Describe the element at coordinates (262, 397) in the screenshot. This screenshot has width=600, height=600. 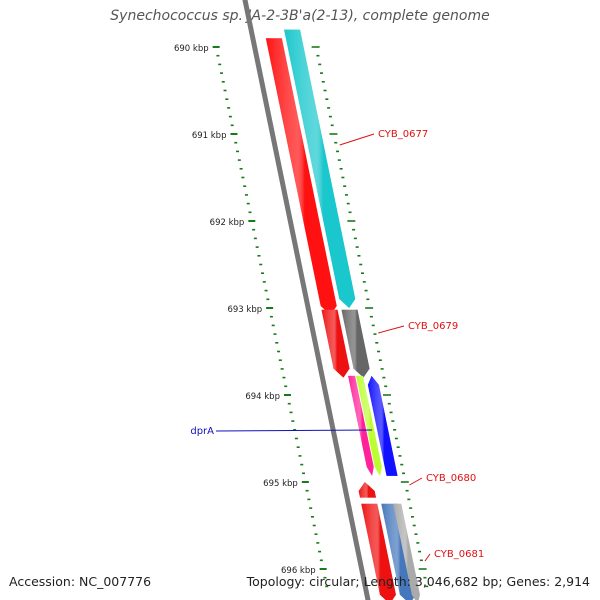
I see `ruler-label: 694 kbp` at that location.